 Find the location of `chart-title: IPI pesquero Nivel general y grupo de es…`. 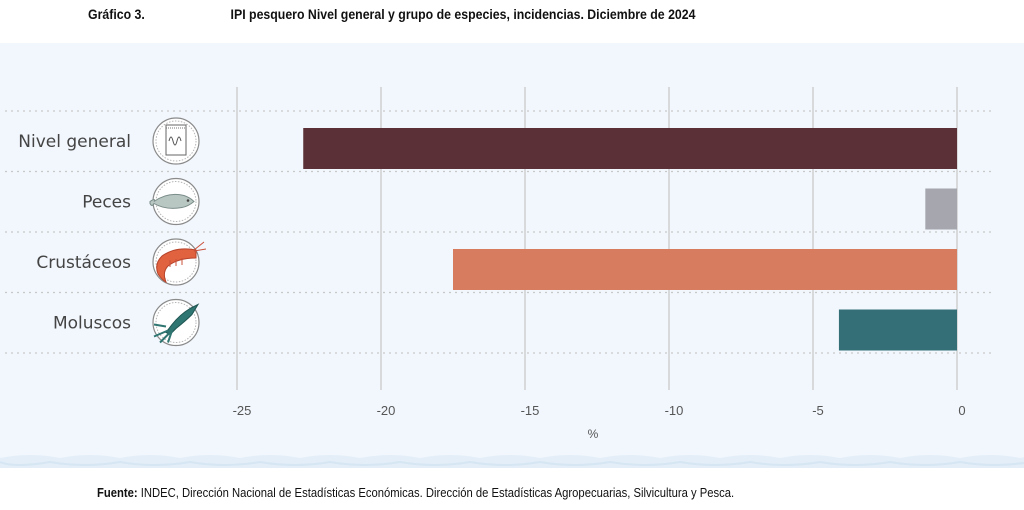

chart-title: IPI pesquero Nivel general y grupo de es… is located at coordinates (463, 14).